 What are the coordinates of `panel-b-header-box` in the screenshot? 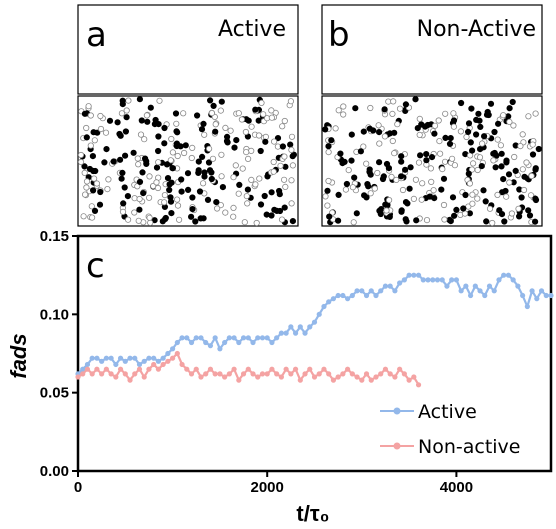 It's located at (432, 49).